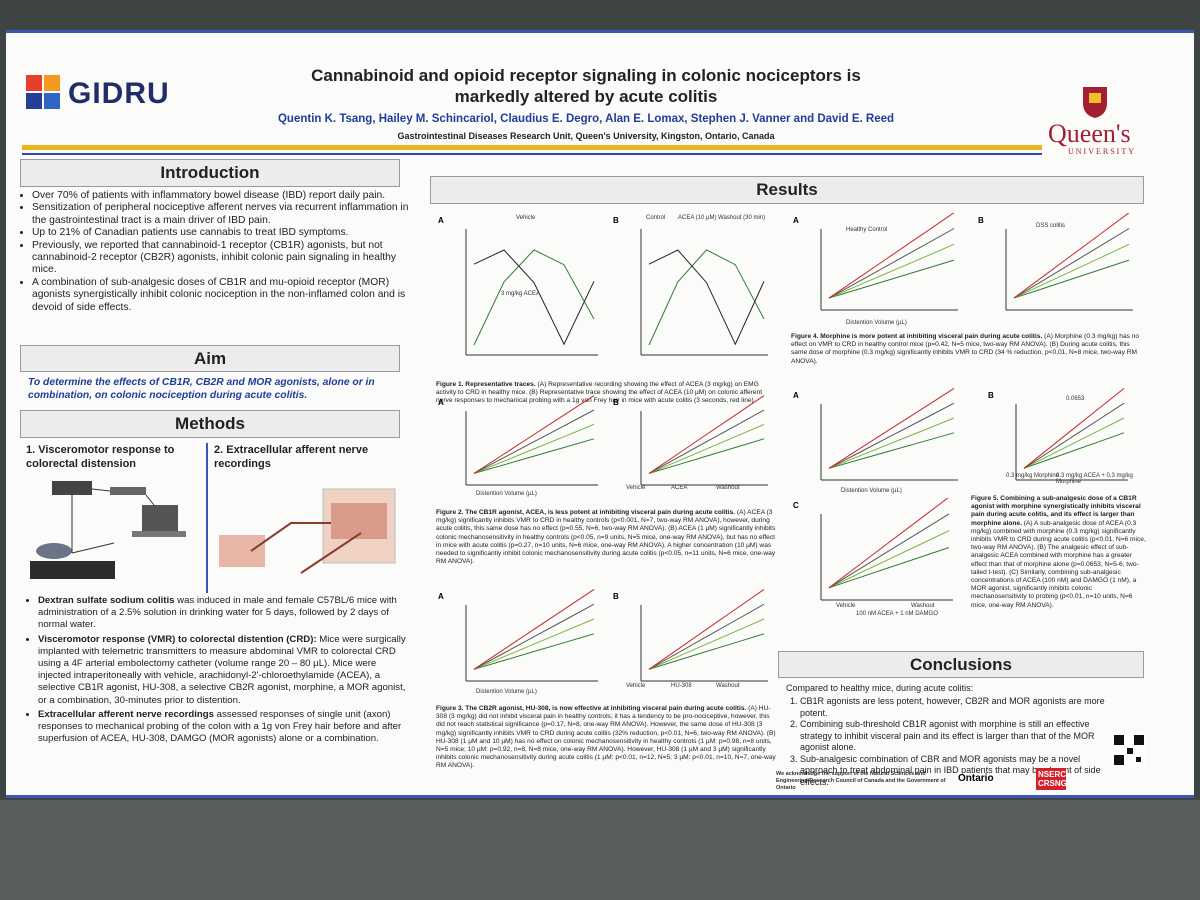  I want to click on figure-label: HU-308, so click(681, 686).